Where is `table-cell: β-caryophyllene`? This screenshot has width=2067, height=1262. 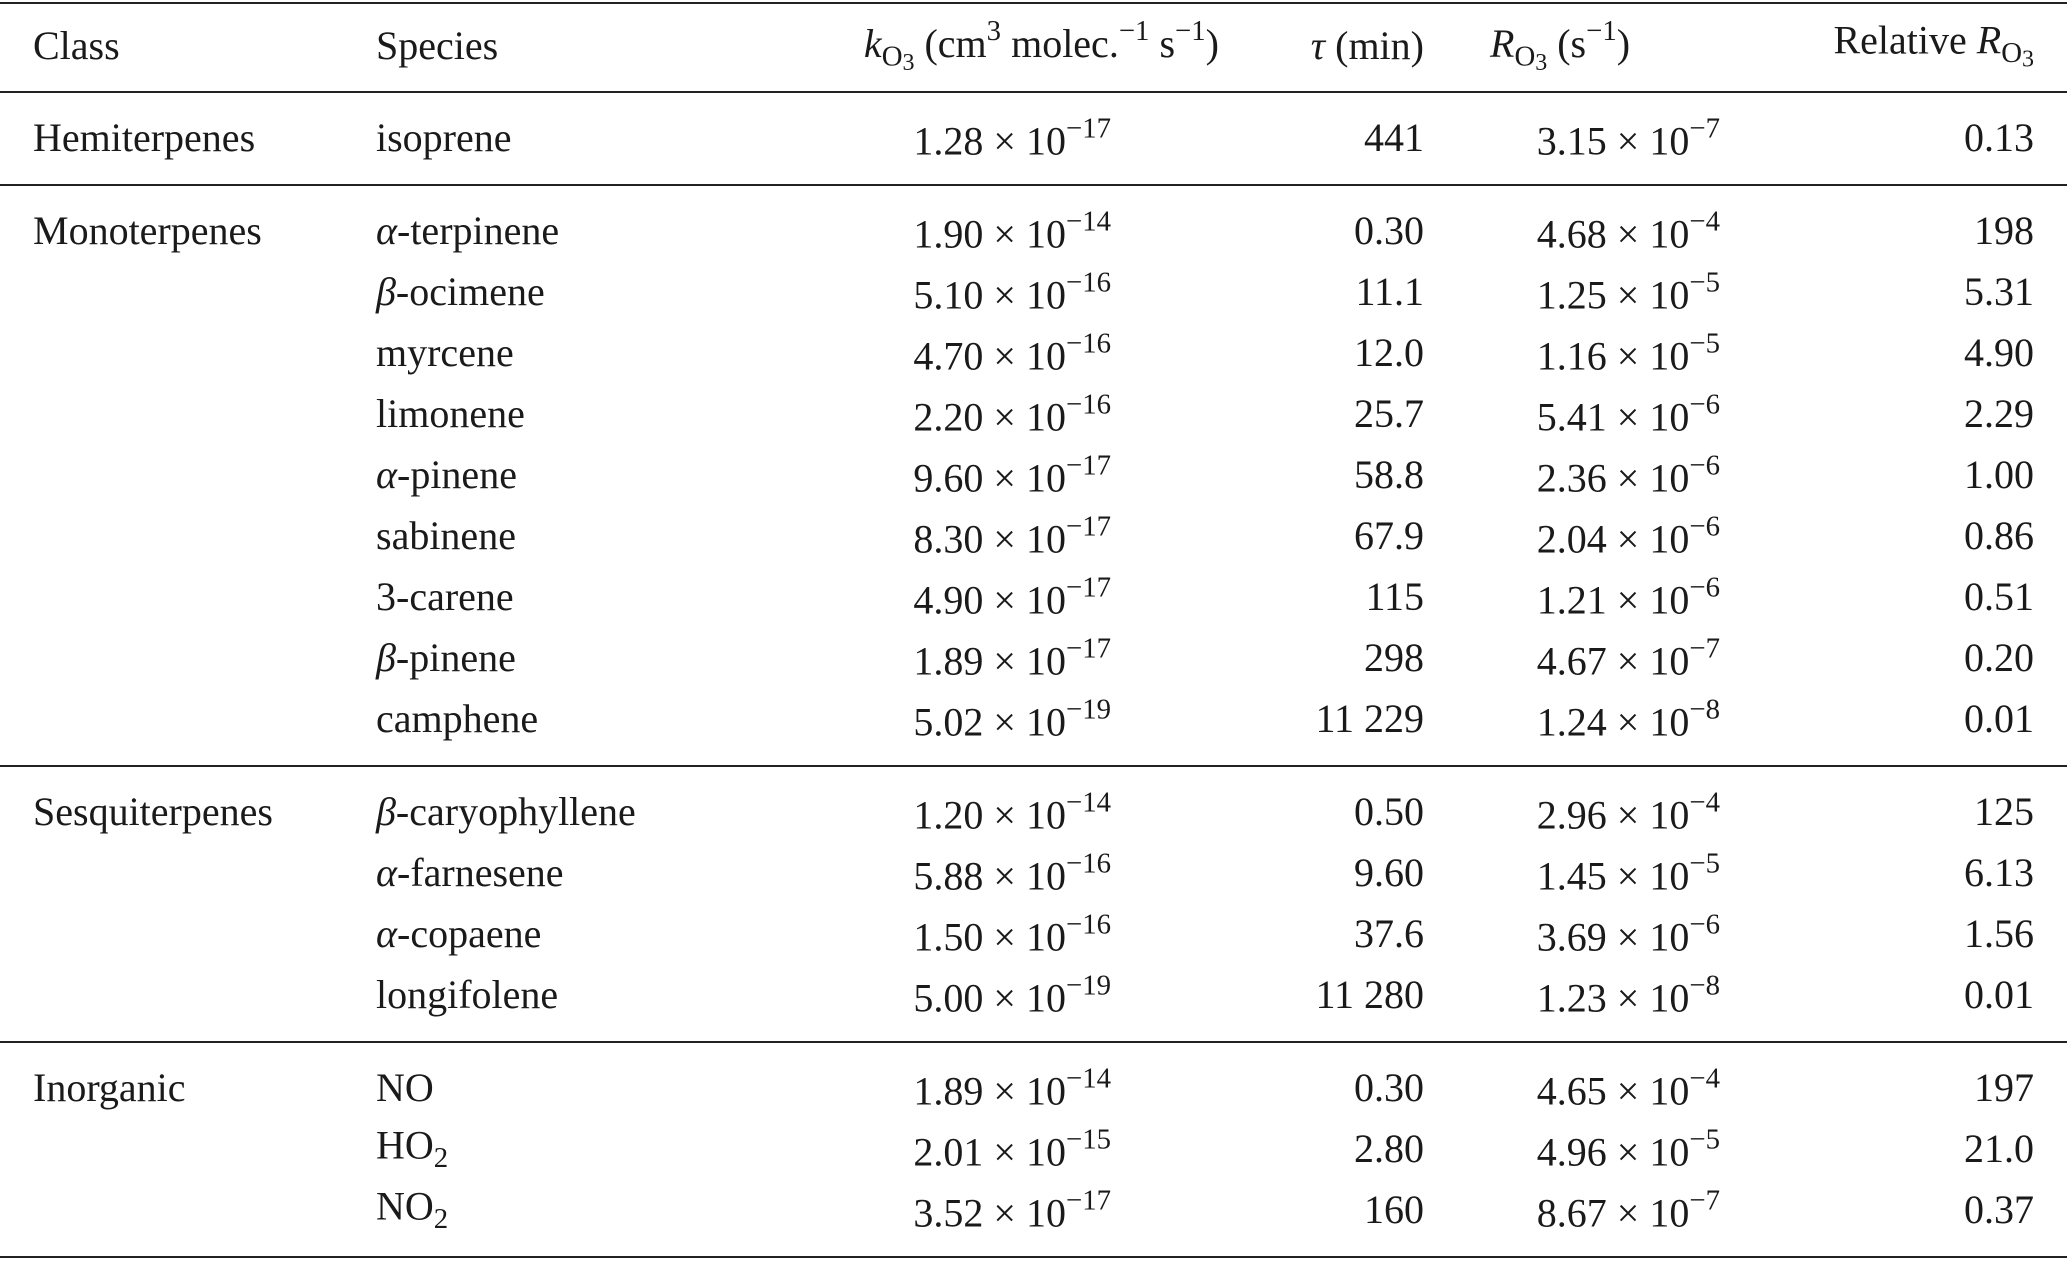 table-cell: β-caryophyllene is located at coordinates (506, 811).